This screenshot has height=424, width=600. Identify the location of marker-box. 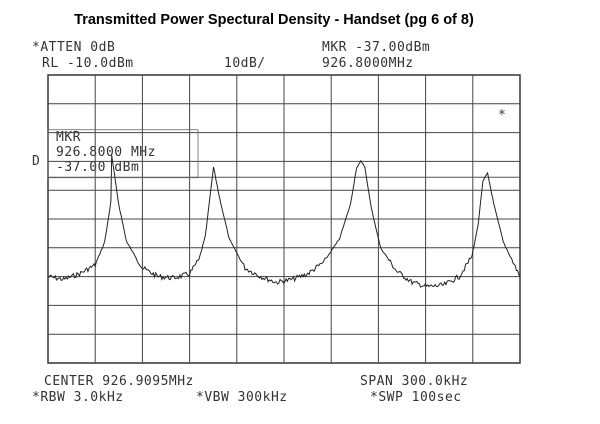
(123, 154).